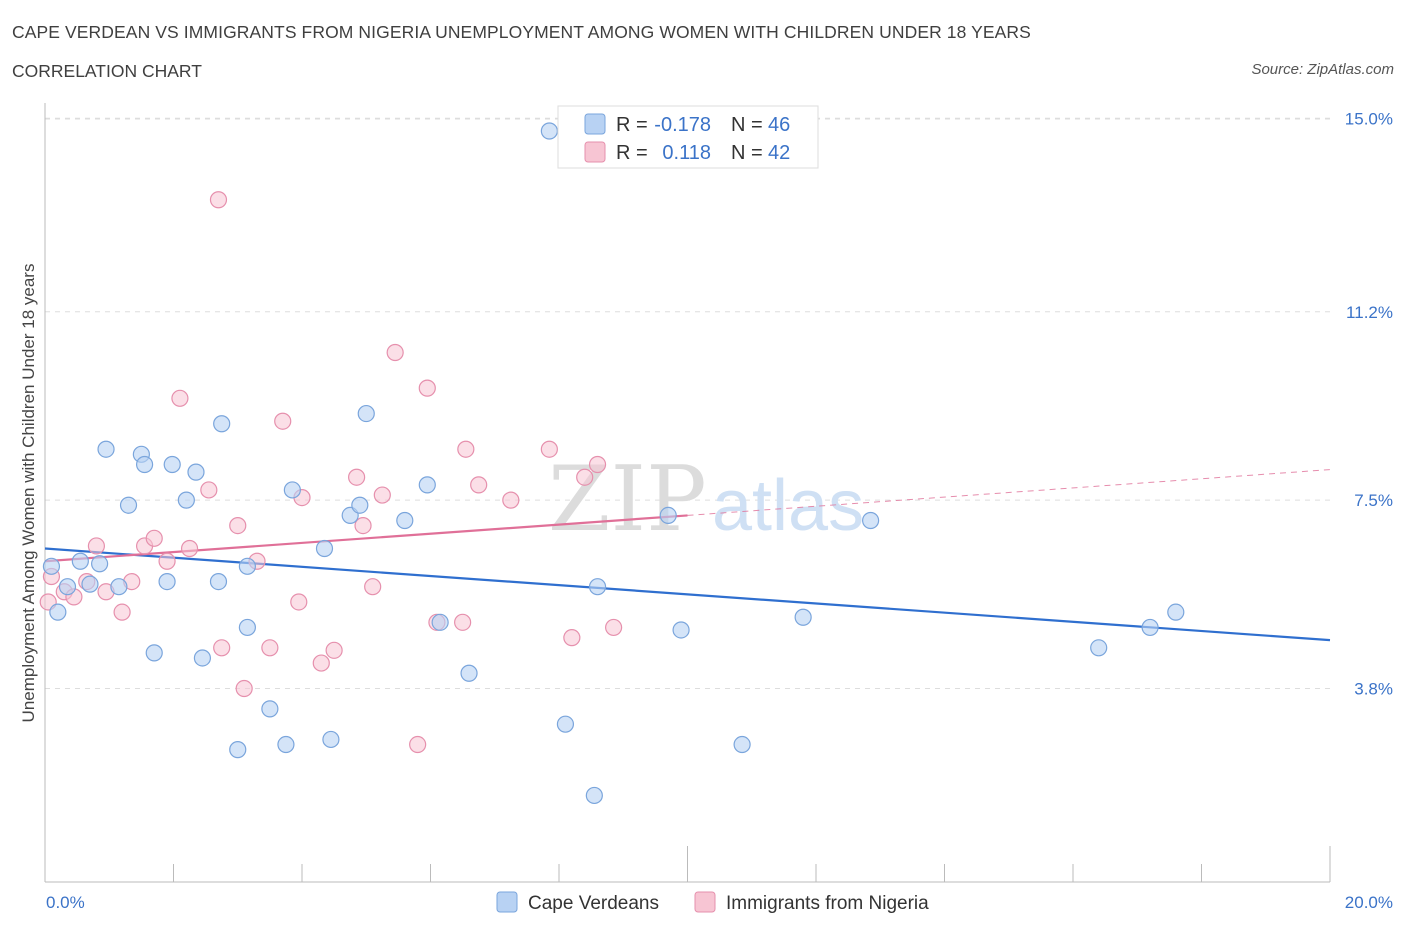  Describe the element at coordinates (595, 124) in the screenshot. I see `legend-swatch-blue` at that location.